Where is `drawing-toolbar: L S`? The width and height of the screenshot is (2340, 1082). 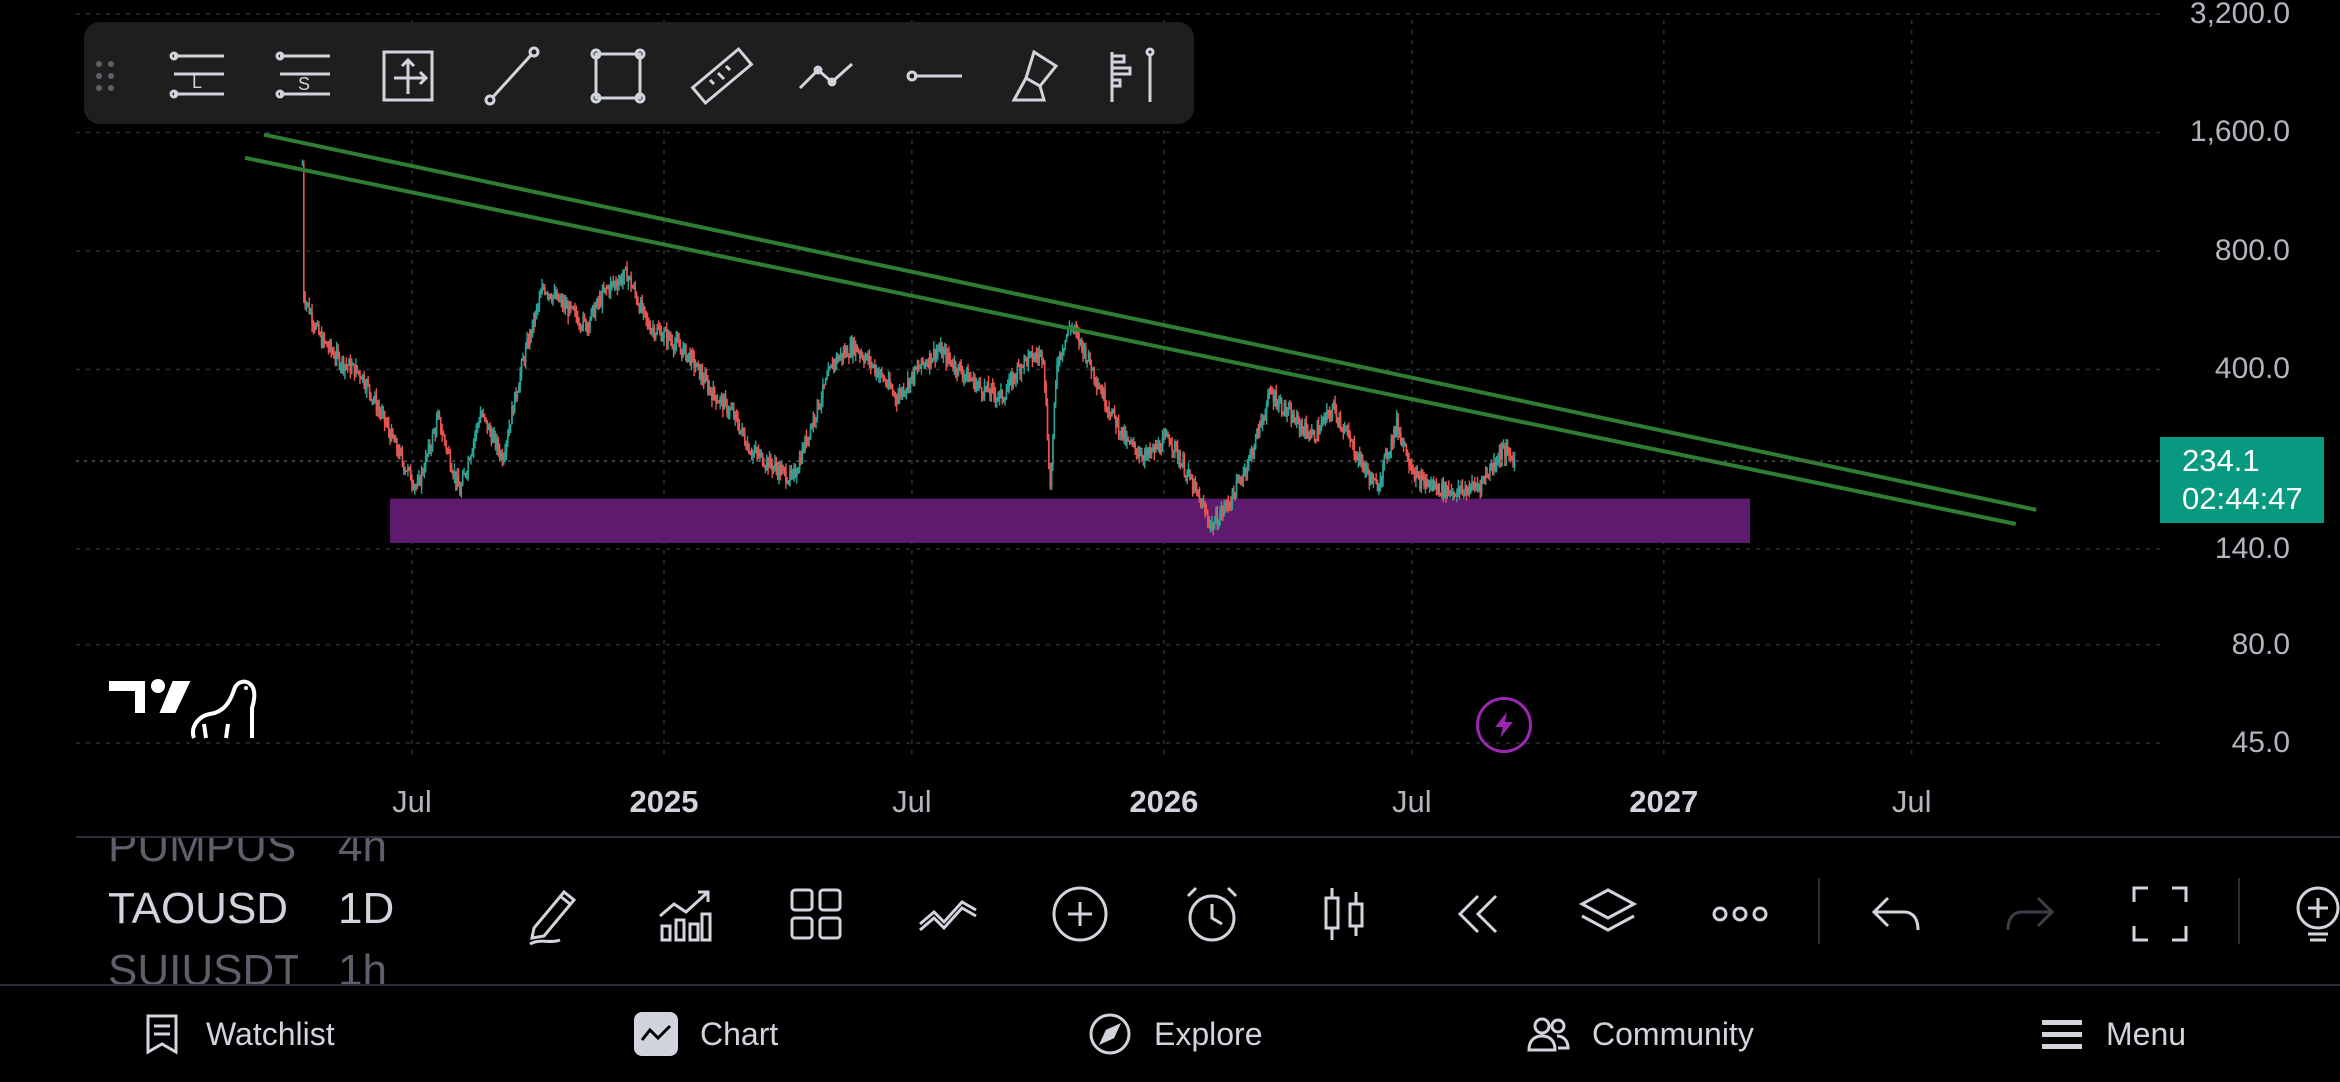
drawing-toolbar: L S is located at coordinates (639, 73).